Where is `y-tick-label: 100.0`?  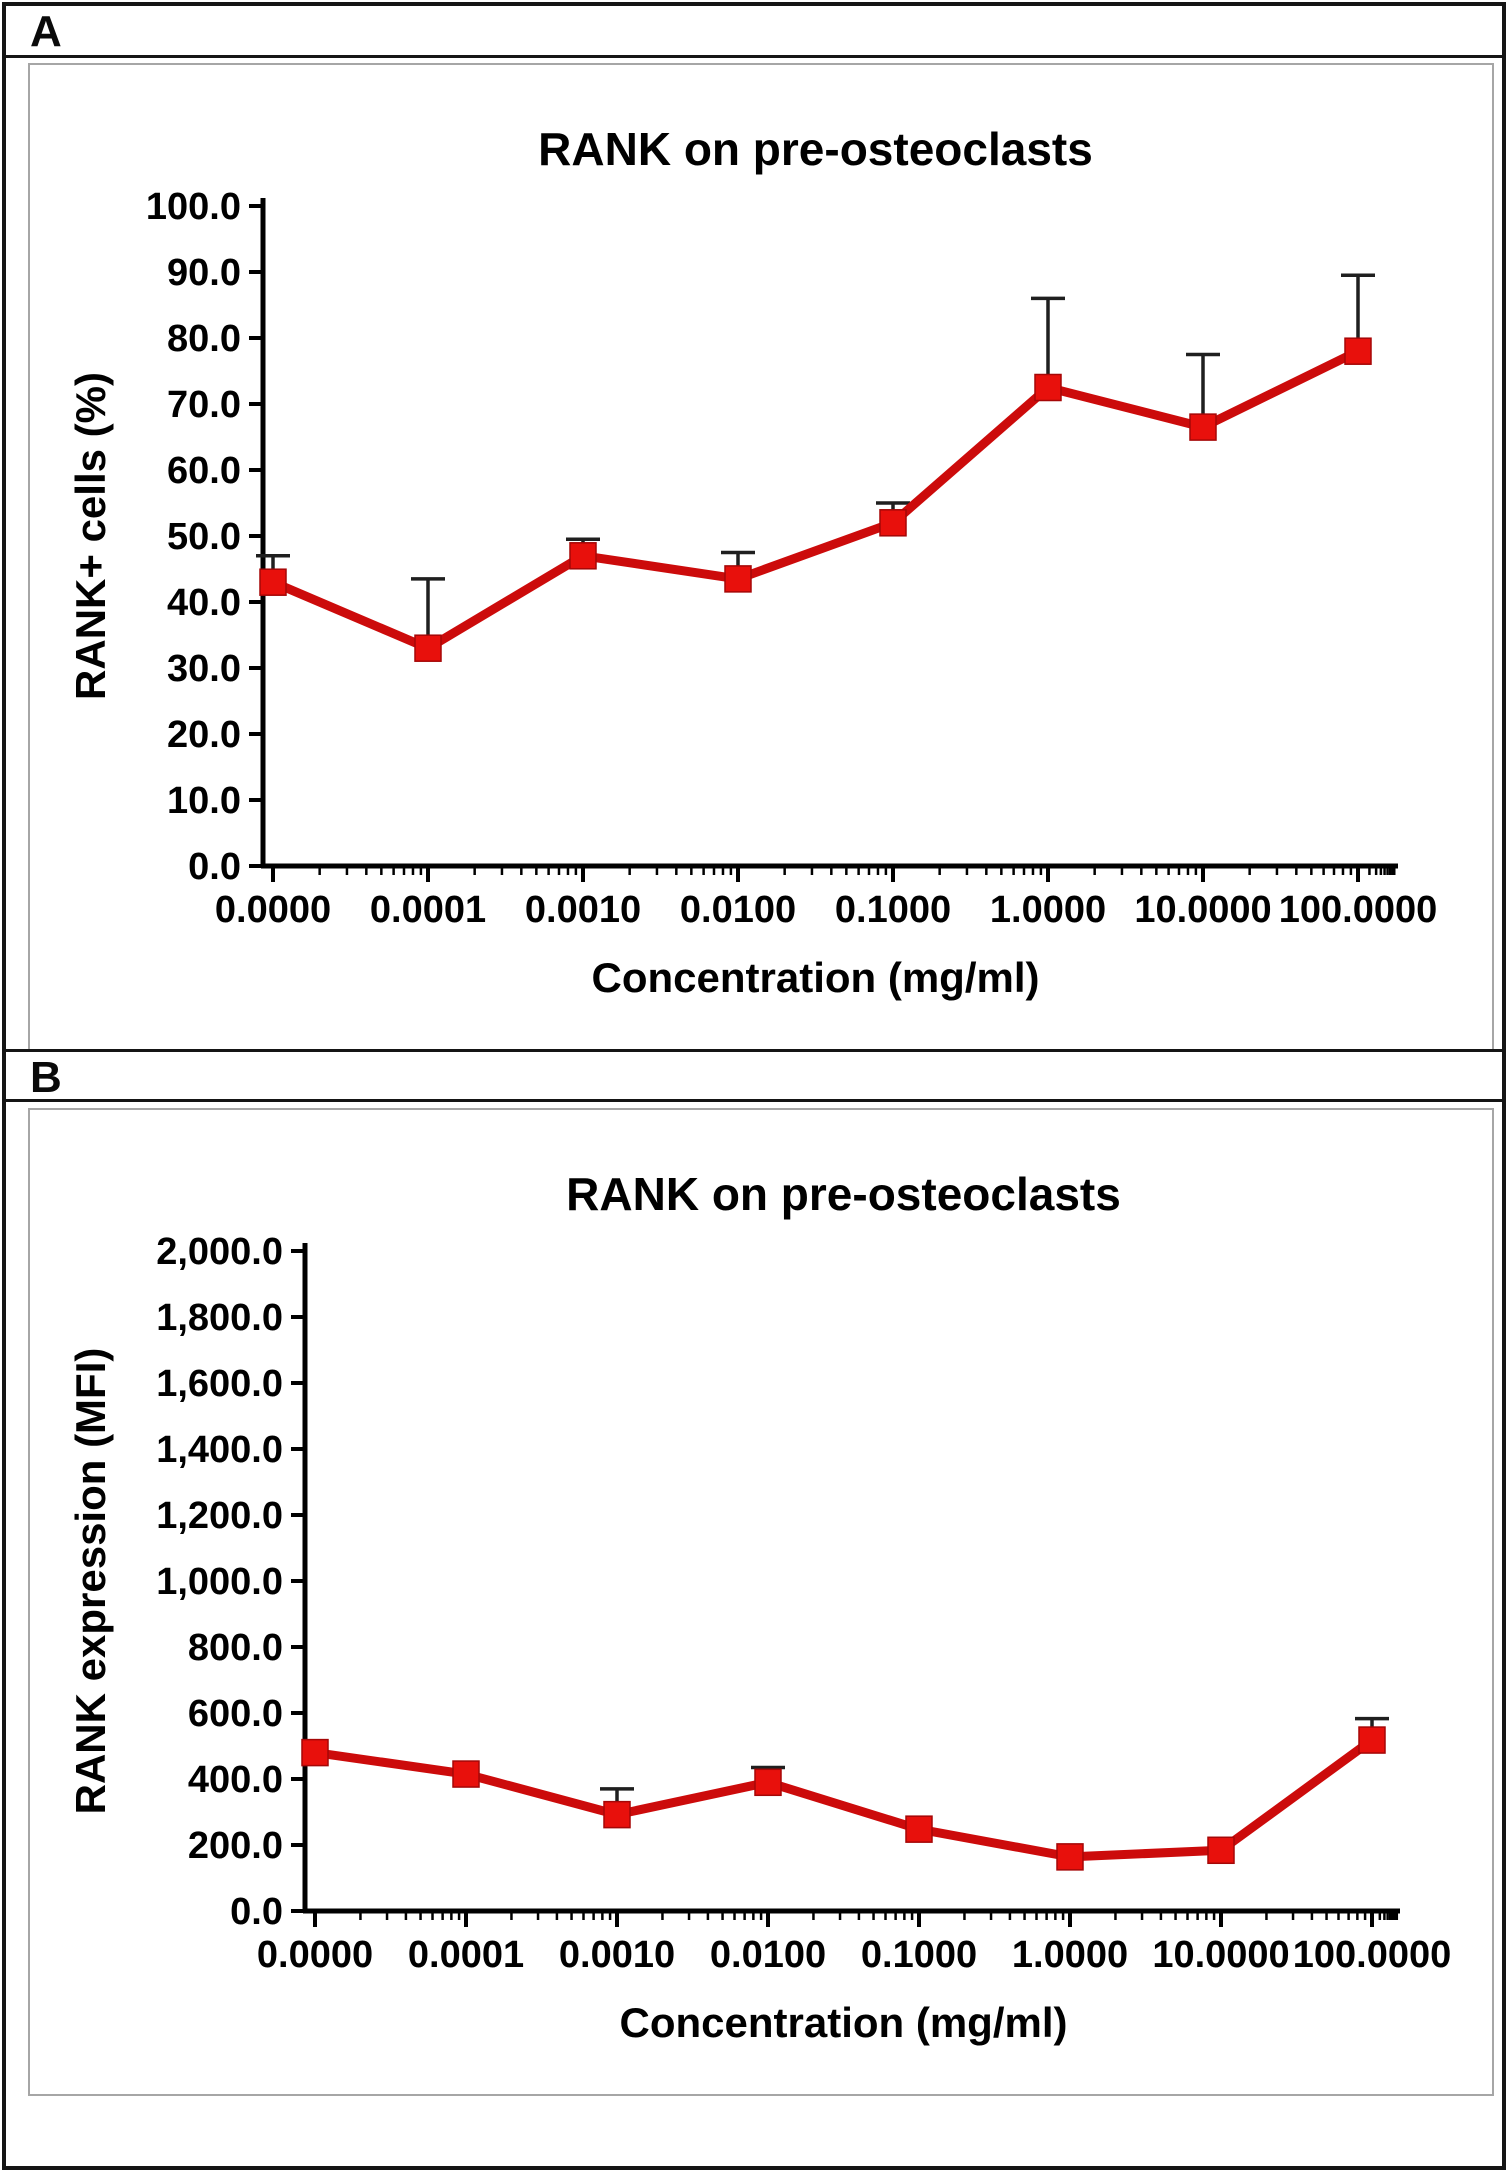
y-tick-label: 100.0 is located at coordinates (193, 207).